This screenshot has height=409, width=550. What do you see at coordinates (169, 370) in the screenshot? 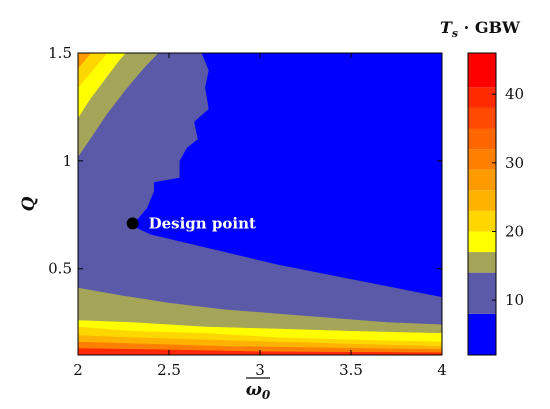
I see `x-tick-label: 2.5` at bounding box center [169, 370].